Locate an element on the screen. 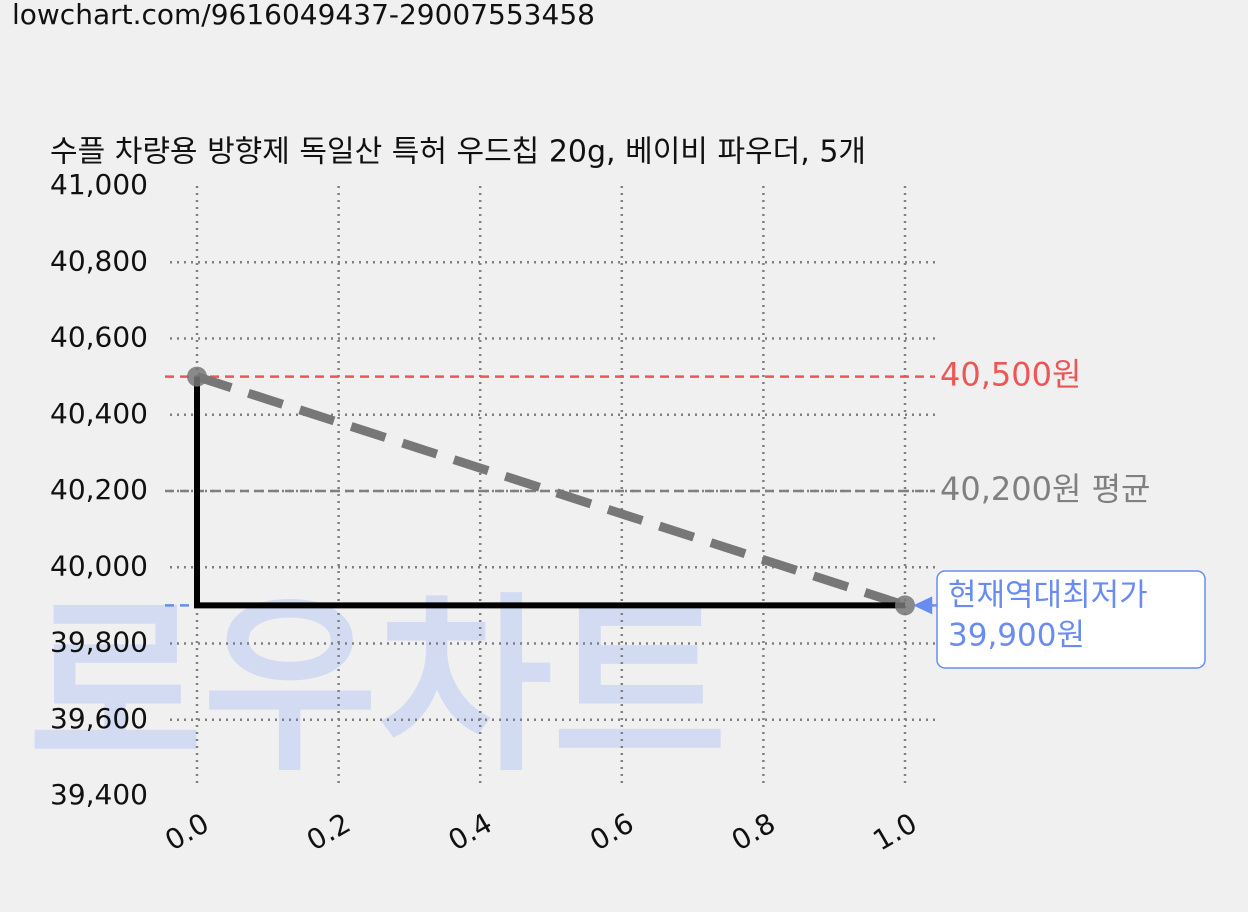 The width and height of the screenshot is (1248, 912). trend-line is located at coordinates (551, 491).